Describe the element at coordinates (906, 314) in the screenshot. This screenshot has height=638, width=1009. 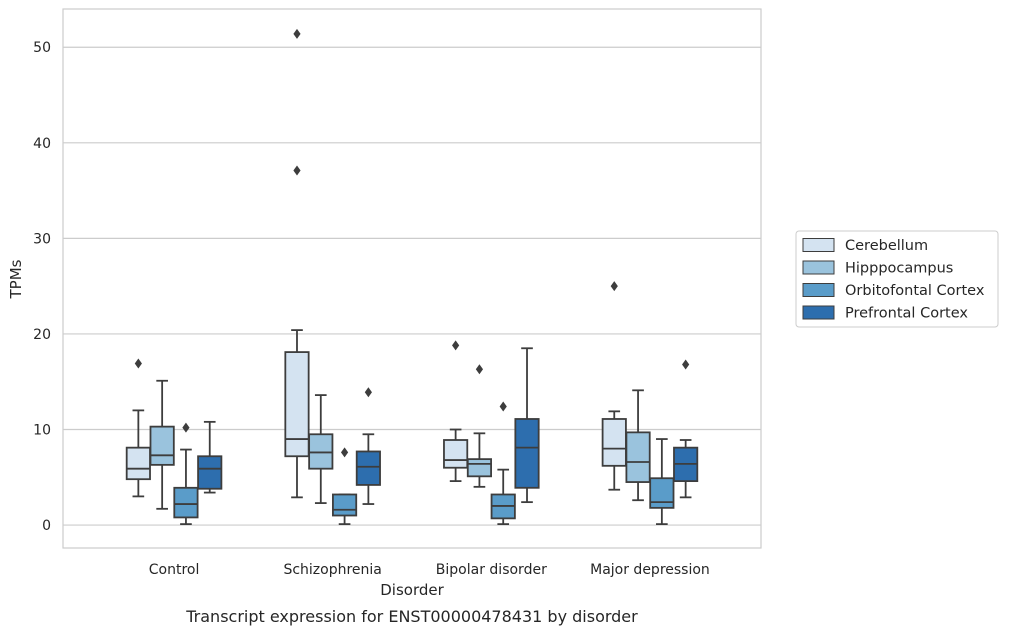
I see `legend-label: Prefrontal Cortex` at that location.